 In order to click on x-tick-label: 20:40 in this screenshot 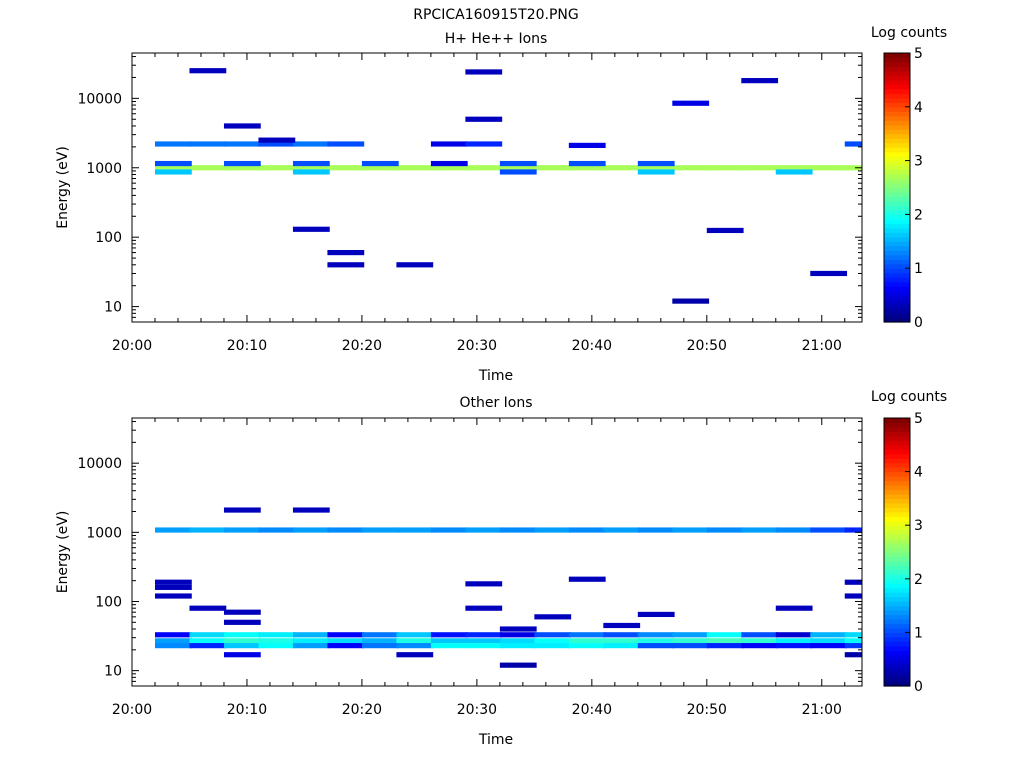, I will do `click(592, 346)`.